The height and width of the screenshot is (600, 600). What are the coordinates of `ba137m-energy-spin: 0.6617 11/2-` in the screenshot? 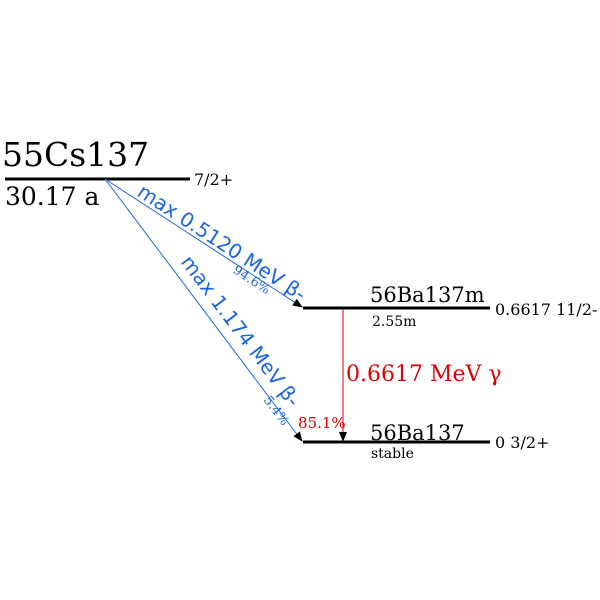 It's located at (546, 309).